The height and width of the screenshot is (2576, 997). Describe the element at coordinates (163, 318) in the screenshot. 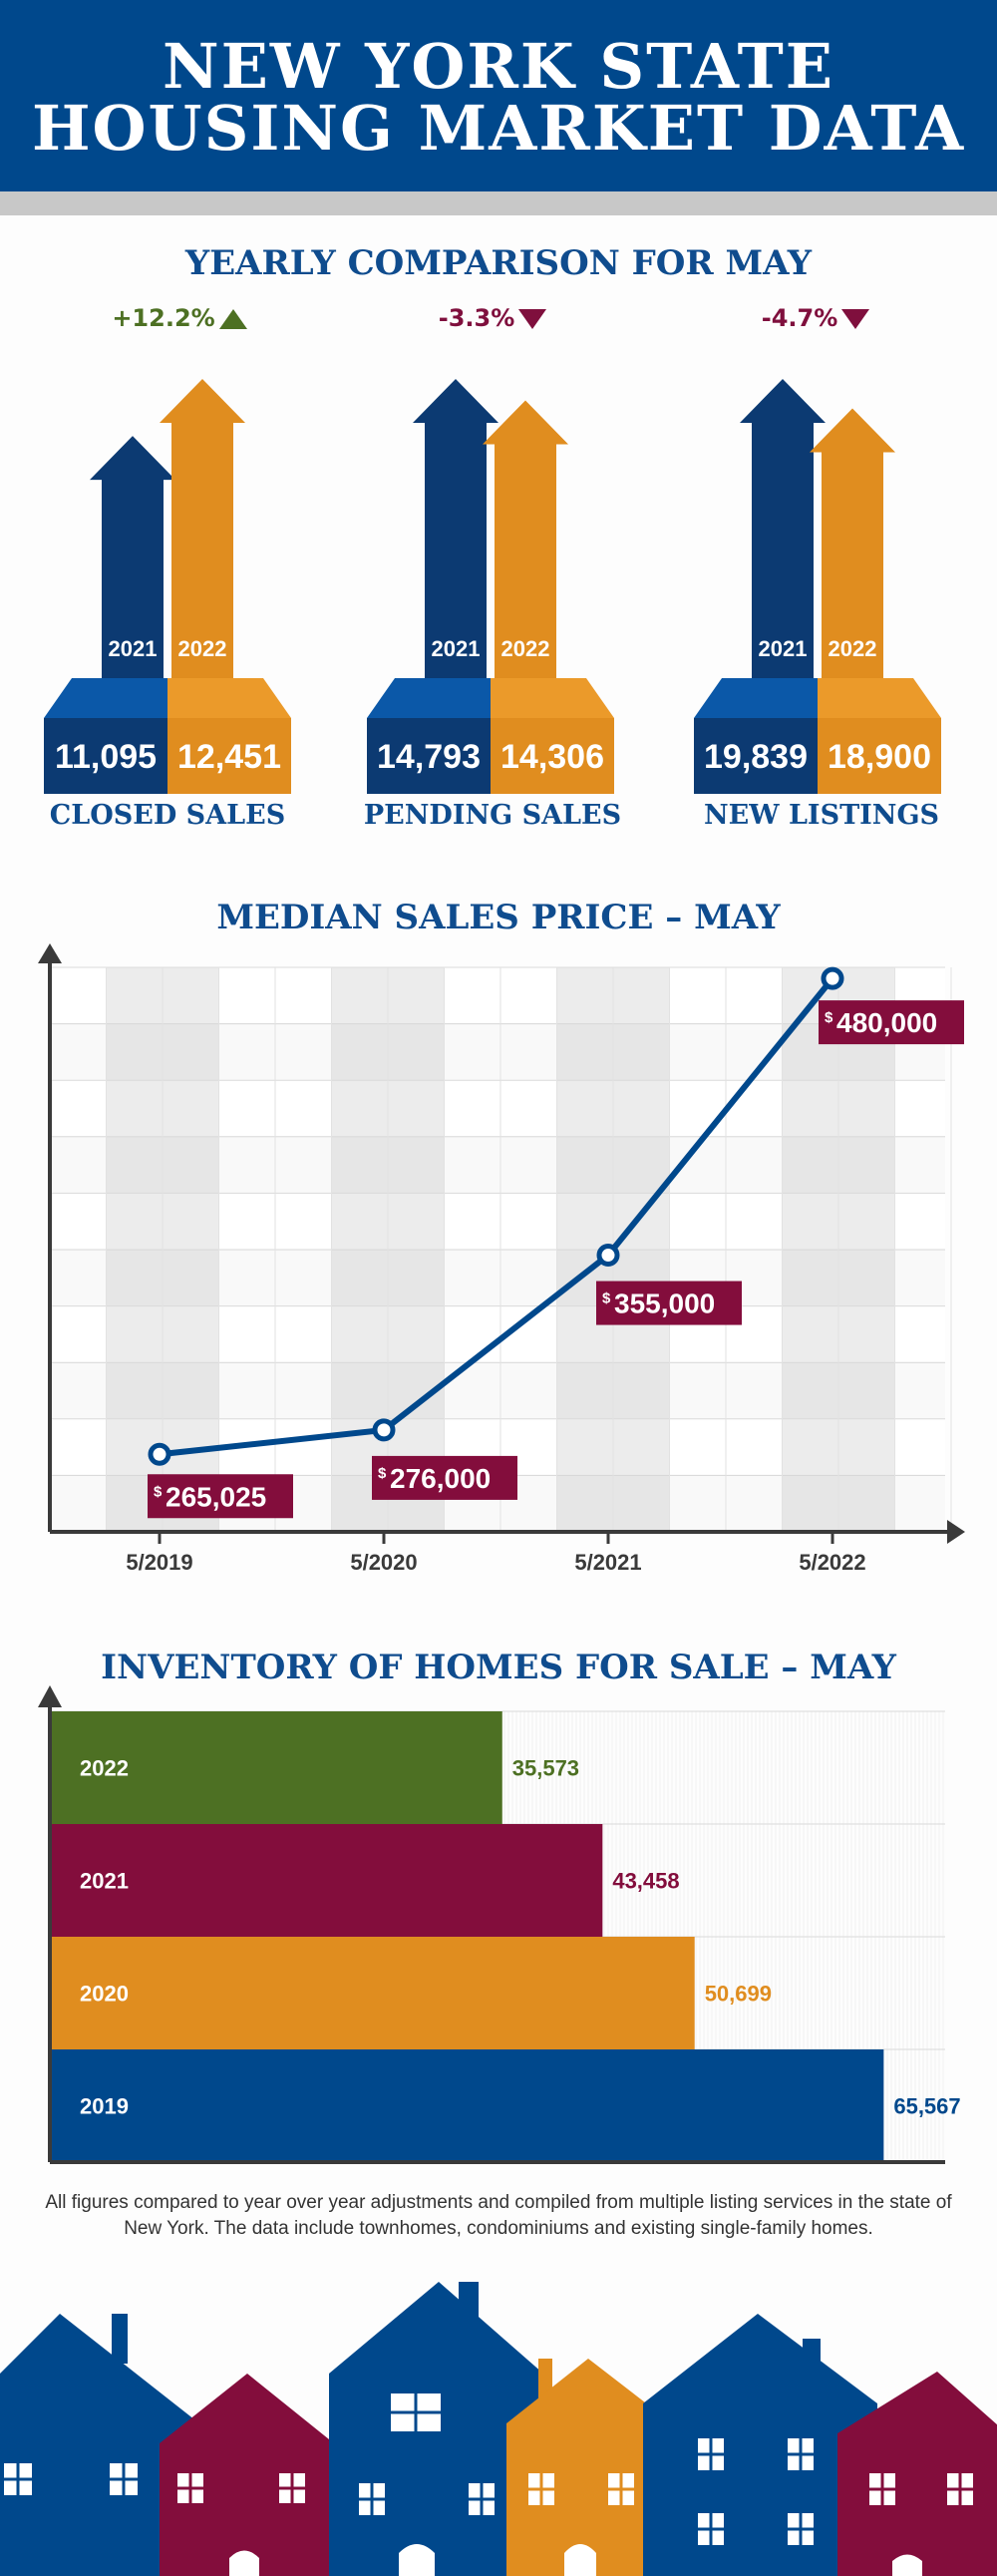

I see `closed-sales-change-text: +12.2%` at that location.